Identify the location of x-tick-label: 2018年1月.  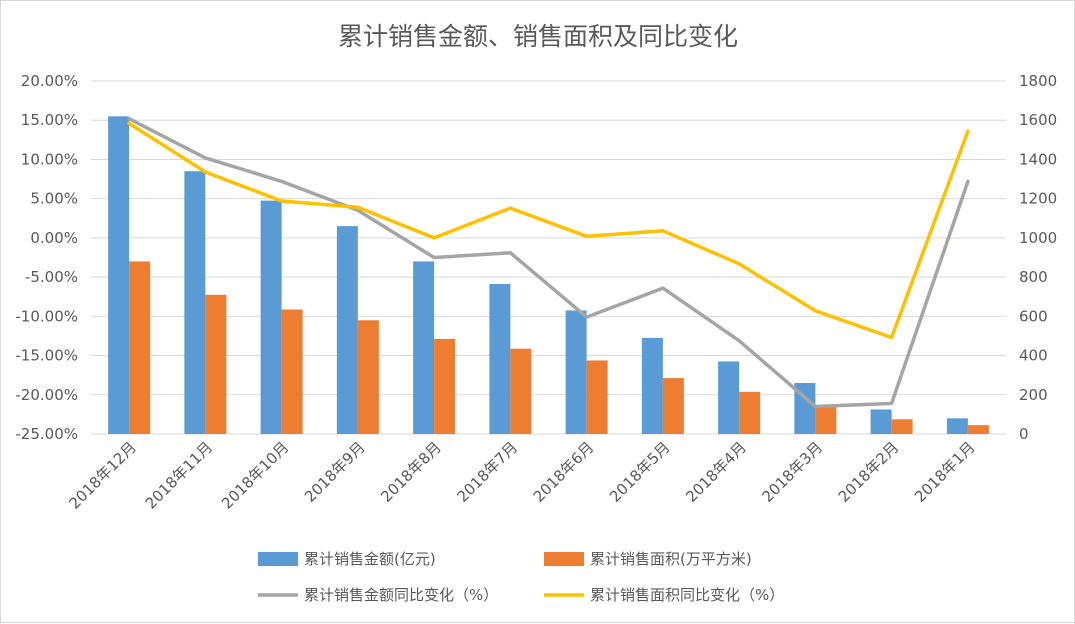
(945, 472).